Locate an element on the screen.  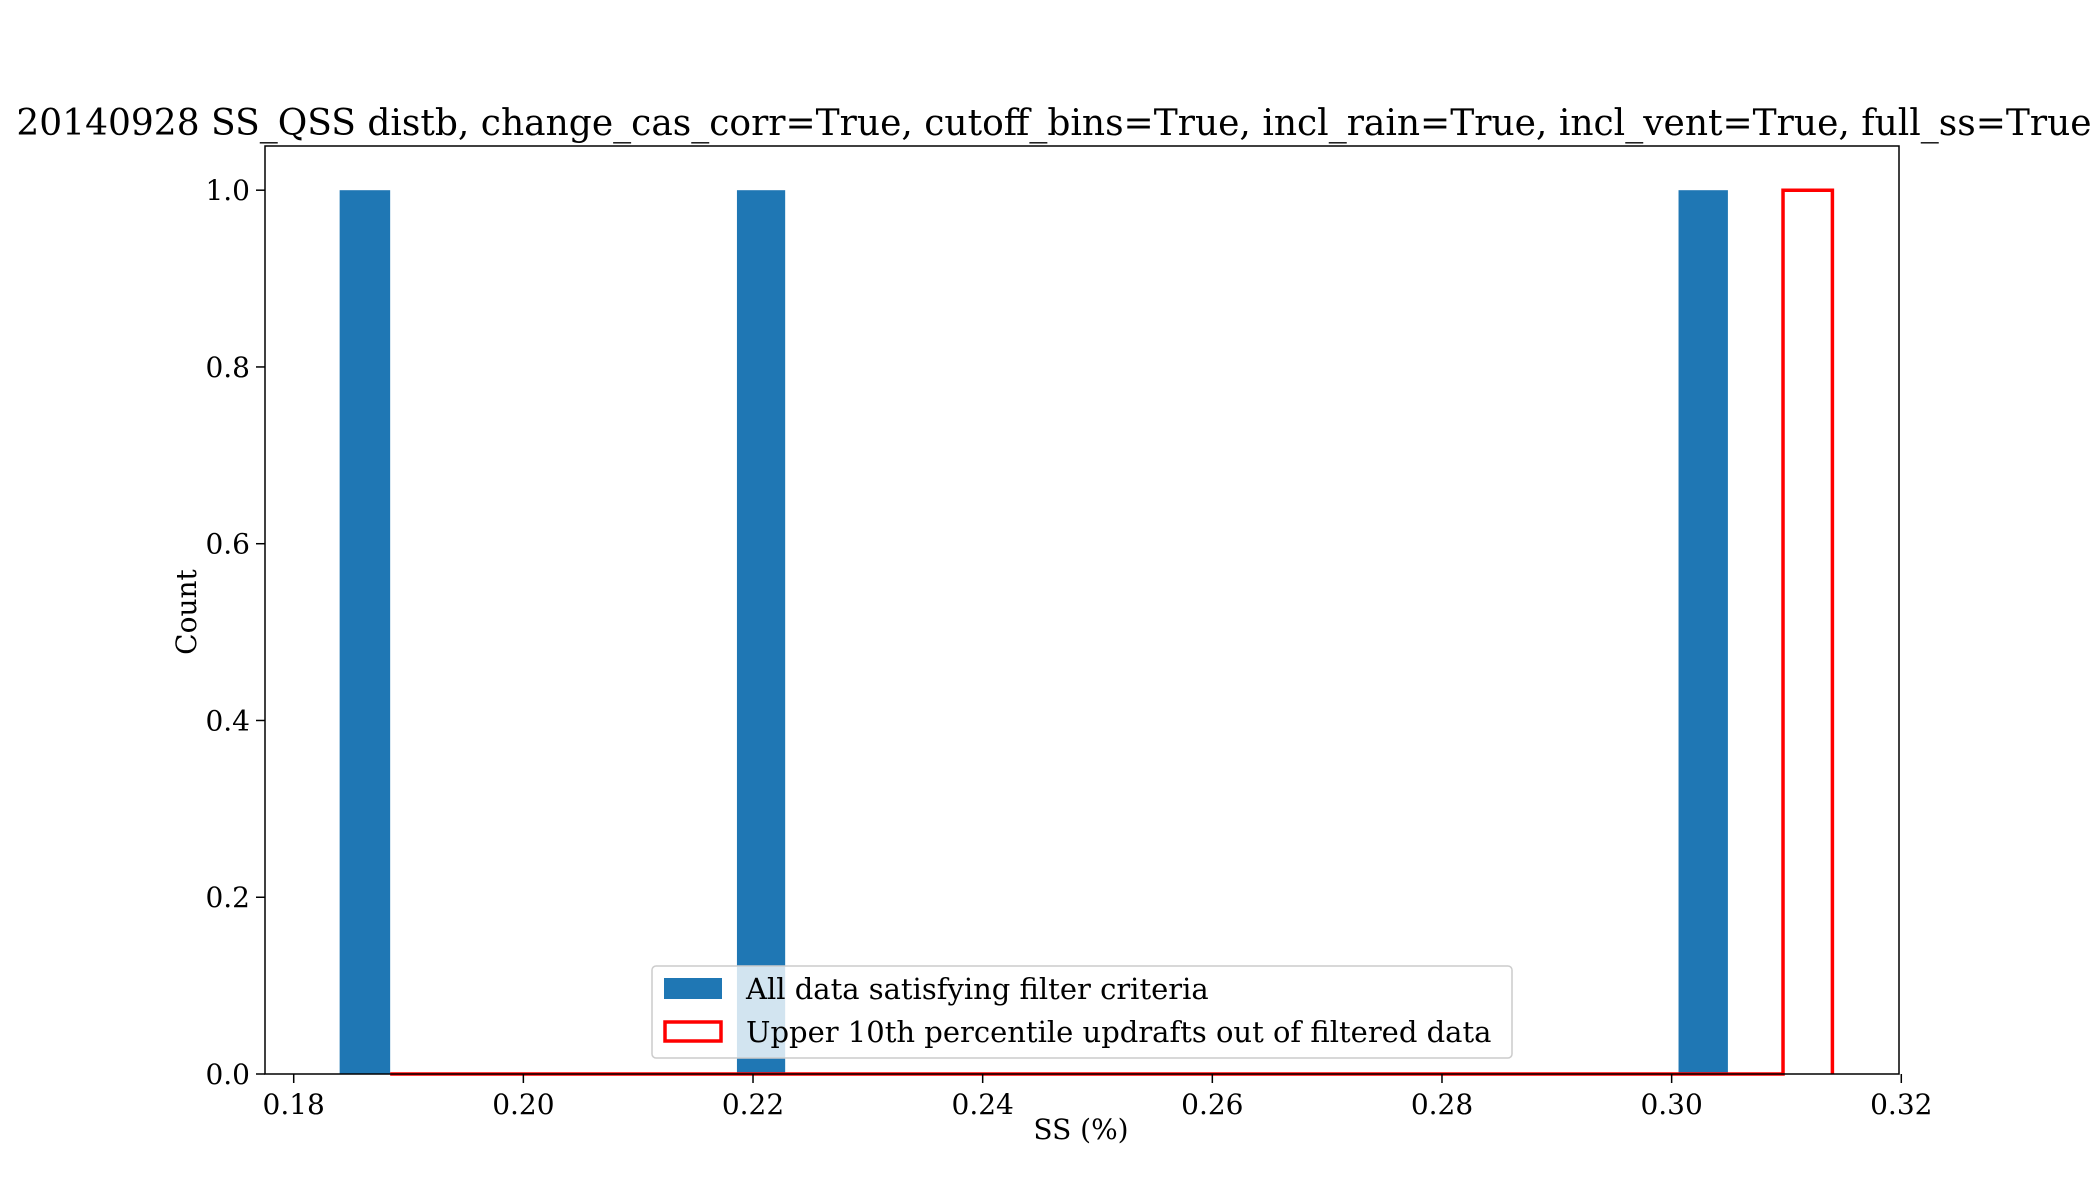
y-tick-label-2: 0.4 is located at coordinates (227, 720).